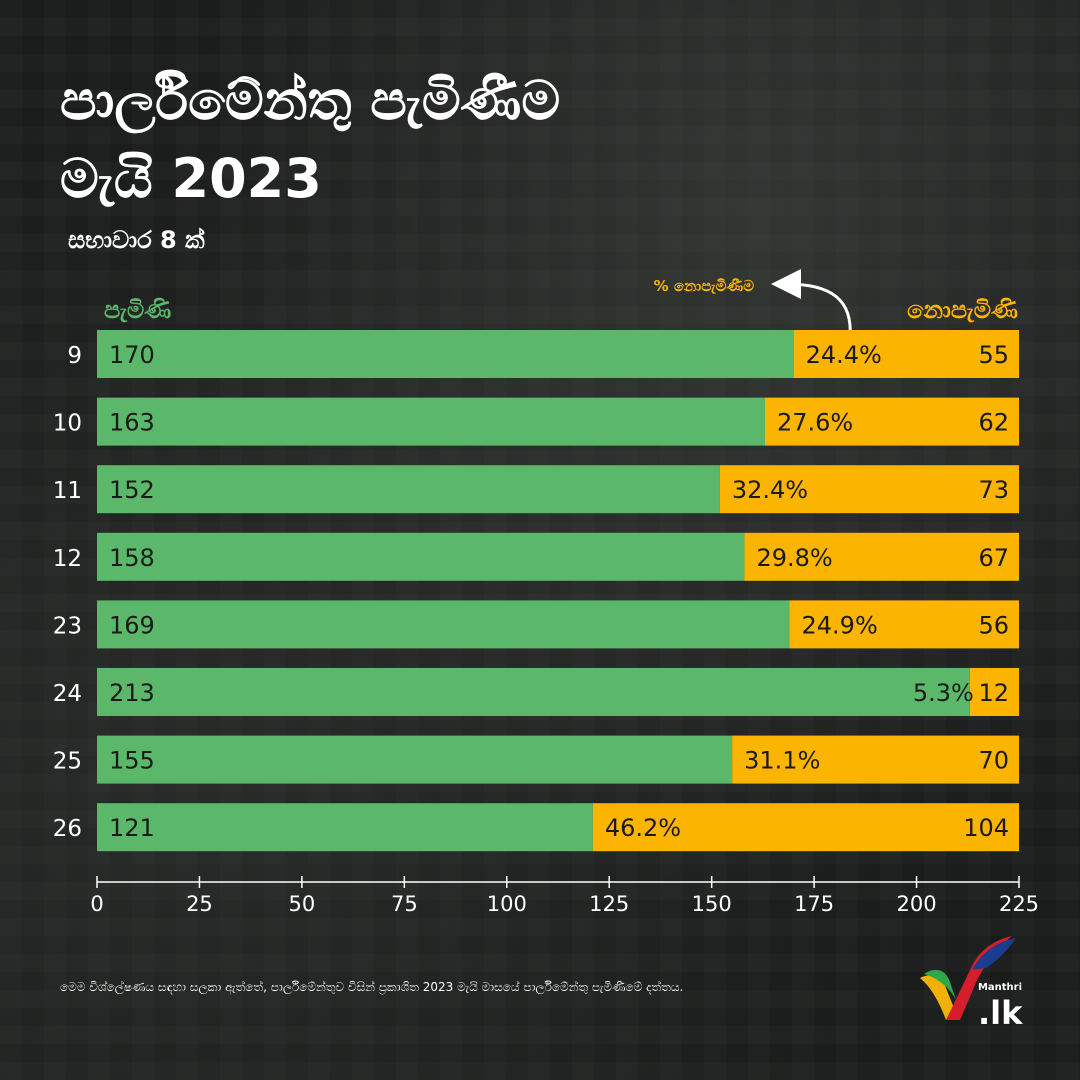 This screenshot has height=1080, width=1080. I want to click on bar-row: 24 213 125.3%, so click(536, 692).